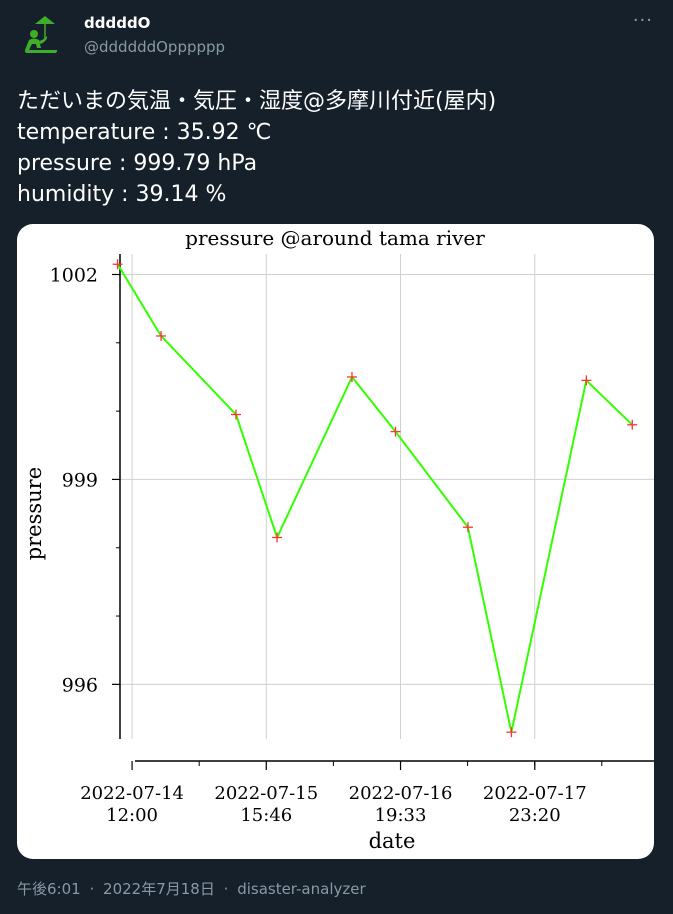 Image resolution: width=673 pixels, height=914 pixels. I want to click on x-tick-label-date: 2022-07-16, so click(401, 793).